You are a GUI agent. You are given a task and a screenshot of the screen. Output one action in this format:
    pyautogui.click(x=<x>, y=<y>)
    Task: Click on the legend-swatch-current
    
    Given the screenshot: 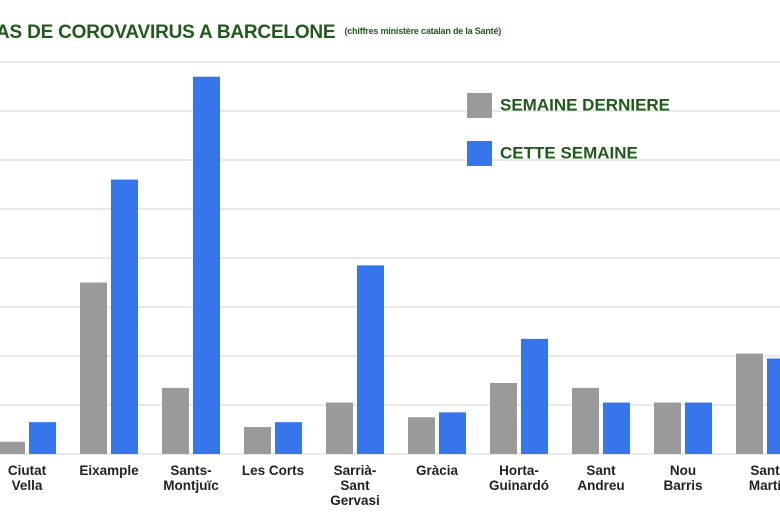 What is the action you would take?
    pyautogui.click(x=479, y=153)
    